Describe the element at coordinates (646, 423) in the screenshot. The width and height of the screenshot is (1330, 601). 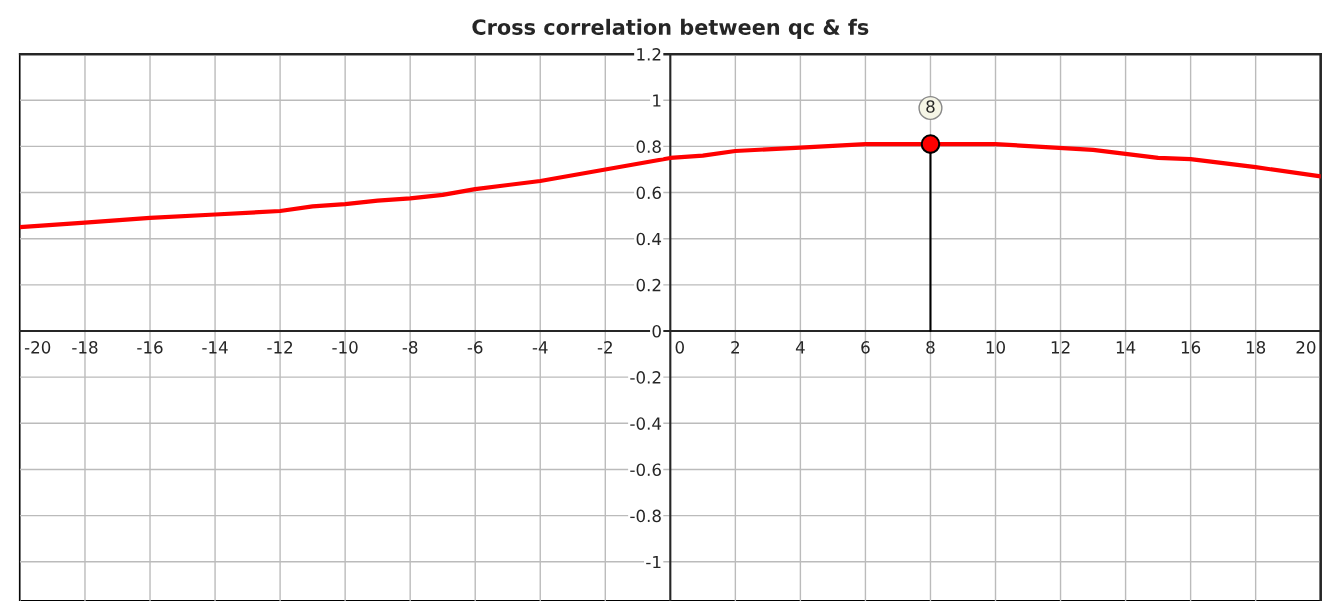
I see `y-tick-label: -0.4` at that location.